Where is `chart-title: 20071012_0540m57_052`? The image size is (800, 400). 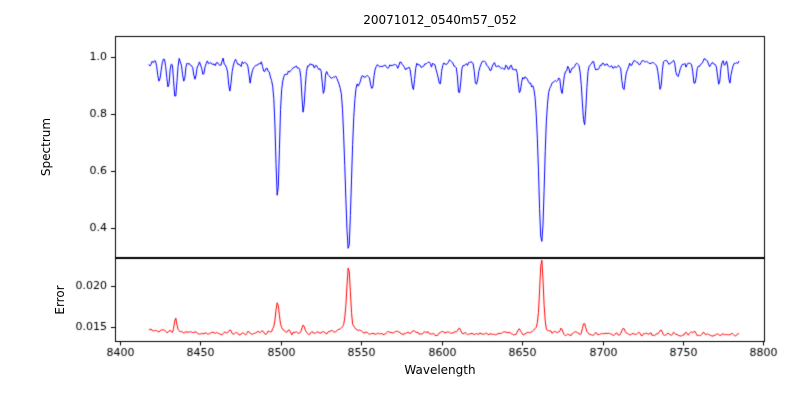
chart-title: 20071012_0540m57_052 is located at coordinates (440, 20).